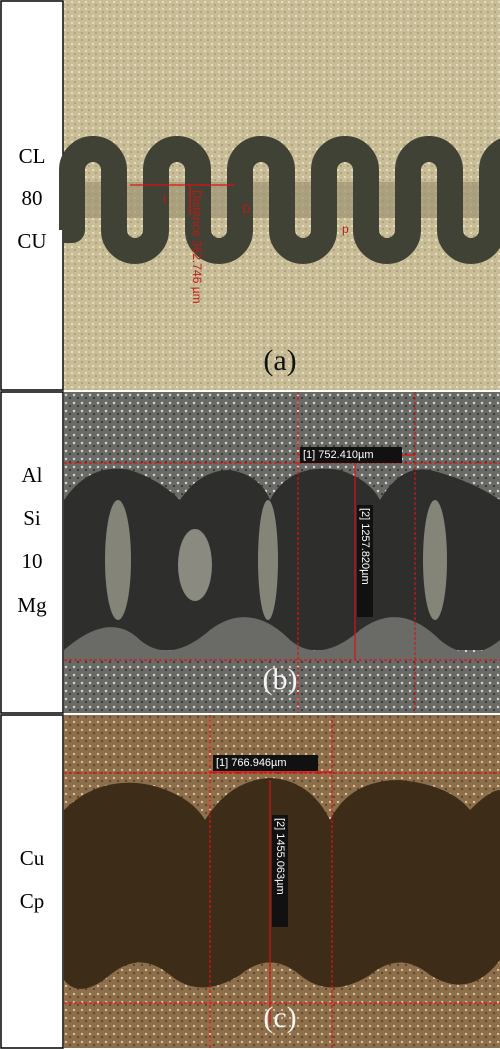  Describe the element at coordinates (32, 156) in the screenshot. I see `side-label: CL` at that location.